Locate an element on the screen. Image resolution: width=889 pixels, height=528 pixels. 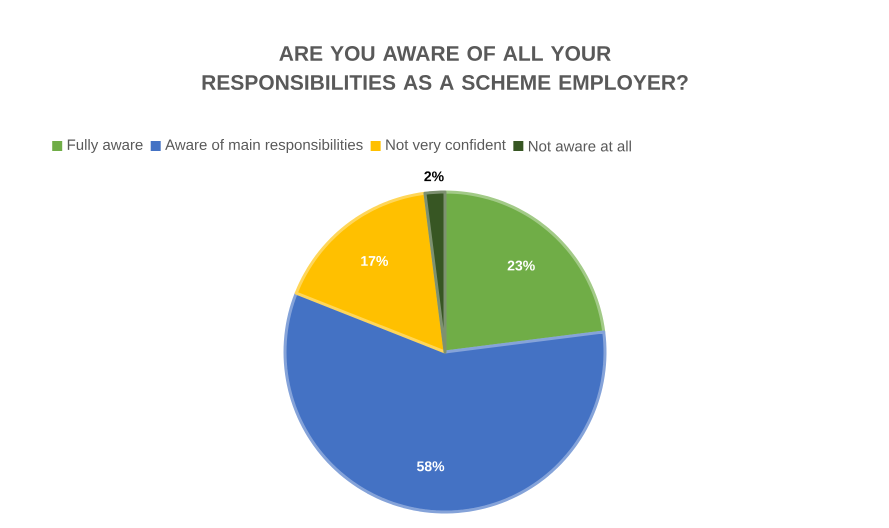
data-label: 17% is located at coordinates (374, 261).